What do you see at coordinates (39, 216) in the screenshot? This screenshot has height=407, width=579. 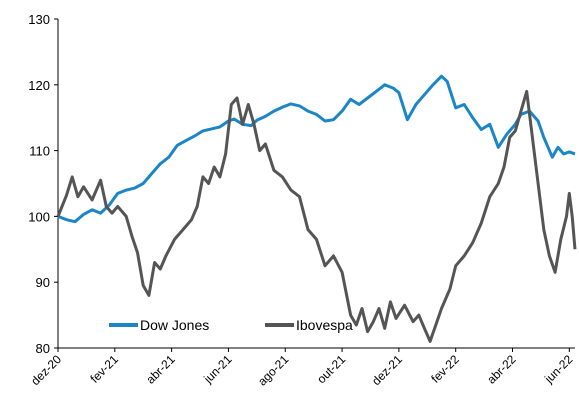 I see `y-tick-label: 100` at bounding box center [39, 216].